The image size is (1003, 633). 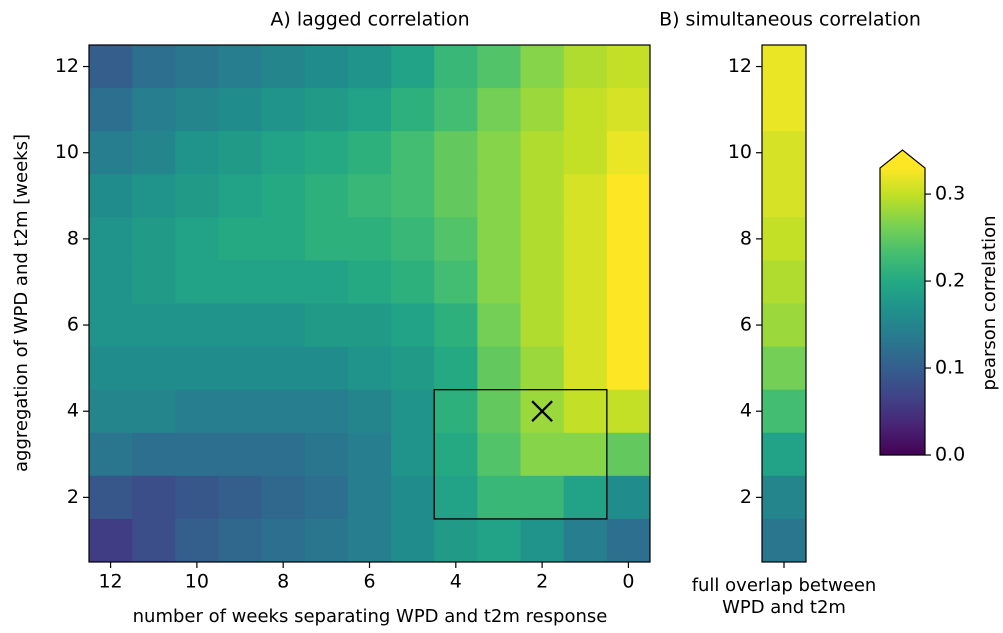 I want to click on highlight-box, so click(x=520, y=454).